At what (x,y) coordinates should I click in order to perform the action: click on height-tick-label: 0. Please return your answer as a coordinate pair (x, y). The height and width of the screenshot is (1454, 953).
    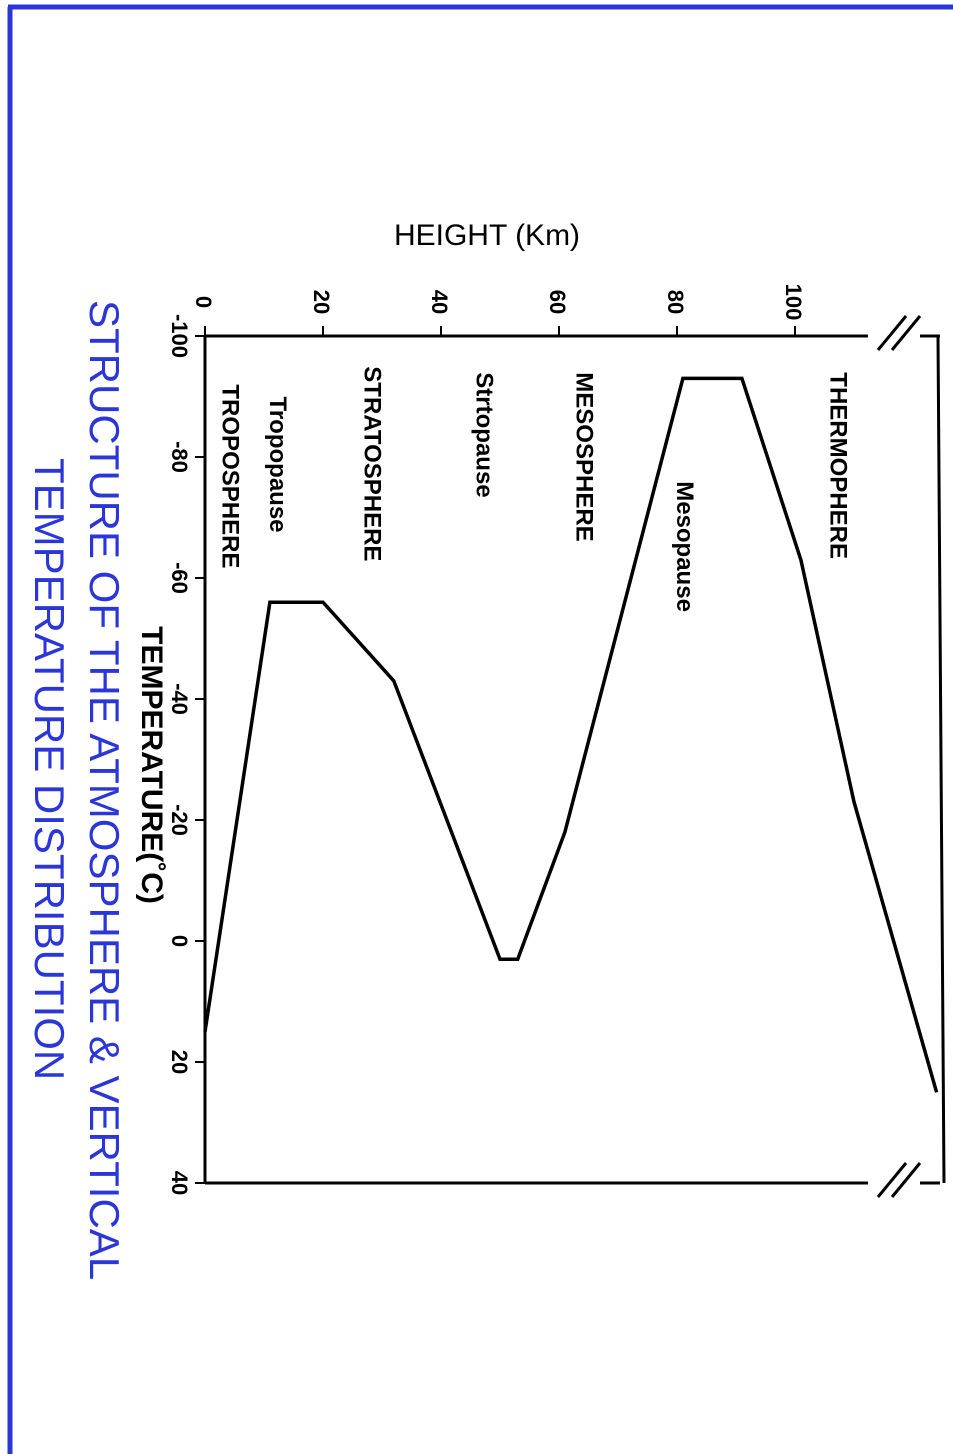
    Looking at the image, I should click on (203, 302).